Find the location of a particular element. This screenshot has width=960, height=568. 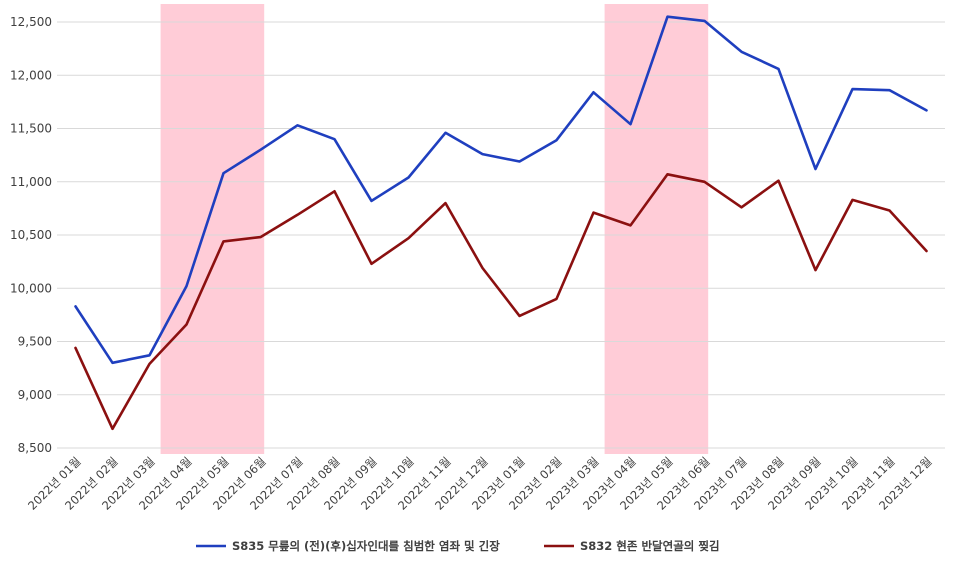

y-tick-label: 12,000 is located at coordinates (31, 75).